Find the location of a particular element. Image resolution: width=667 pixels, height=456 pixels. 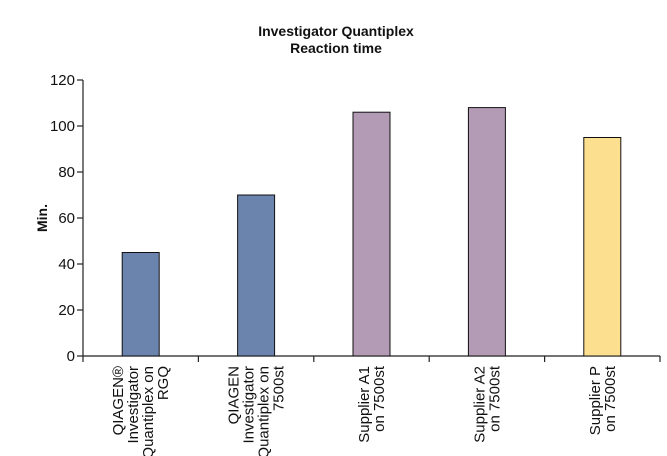

x-category-label: RGQ is located at coordinates (163, 383).